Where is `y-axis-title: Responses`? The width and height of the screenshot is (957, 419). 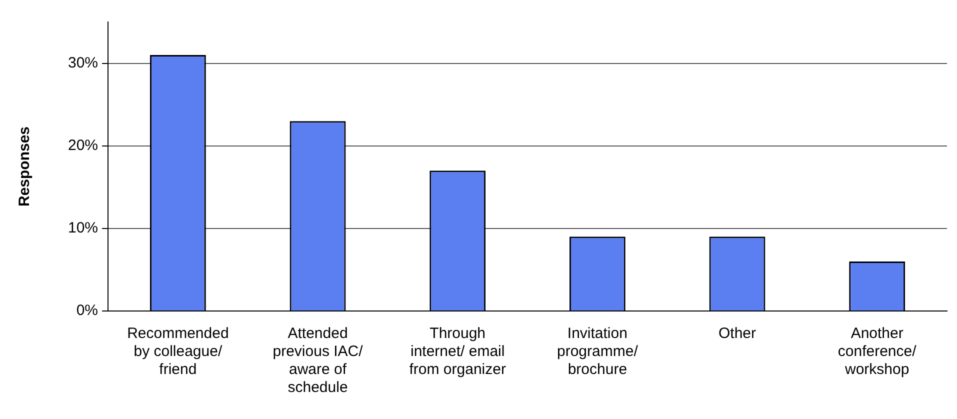
y-axis-title: Responses is located at coordinates (25, 166).